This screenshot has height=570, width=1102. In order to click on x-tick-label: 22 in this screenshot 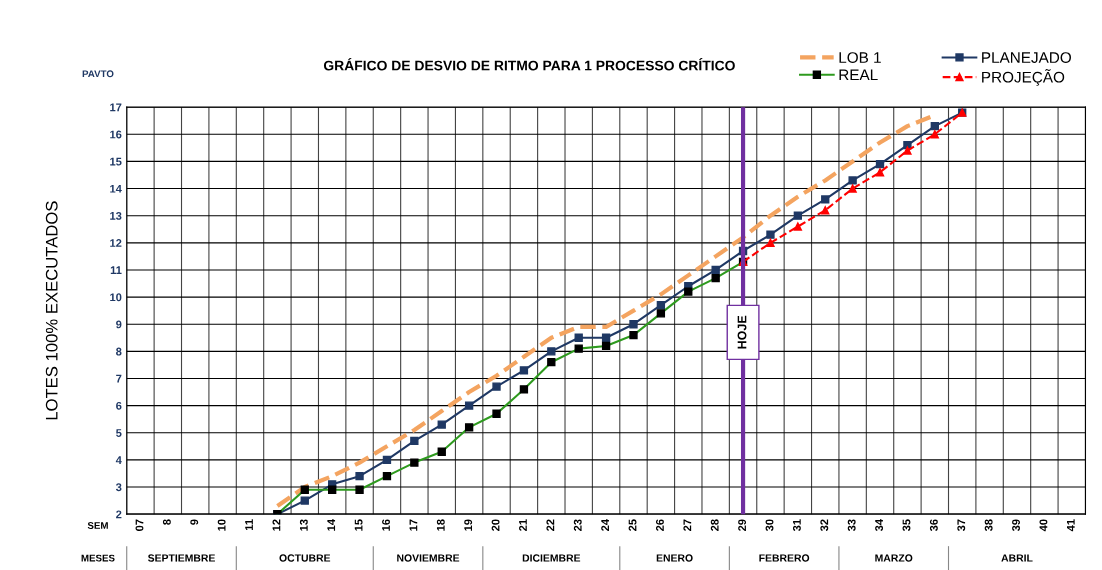, I will do `click(550, 525)`.